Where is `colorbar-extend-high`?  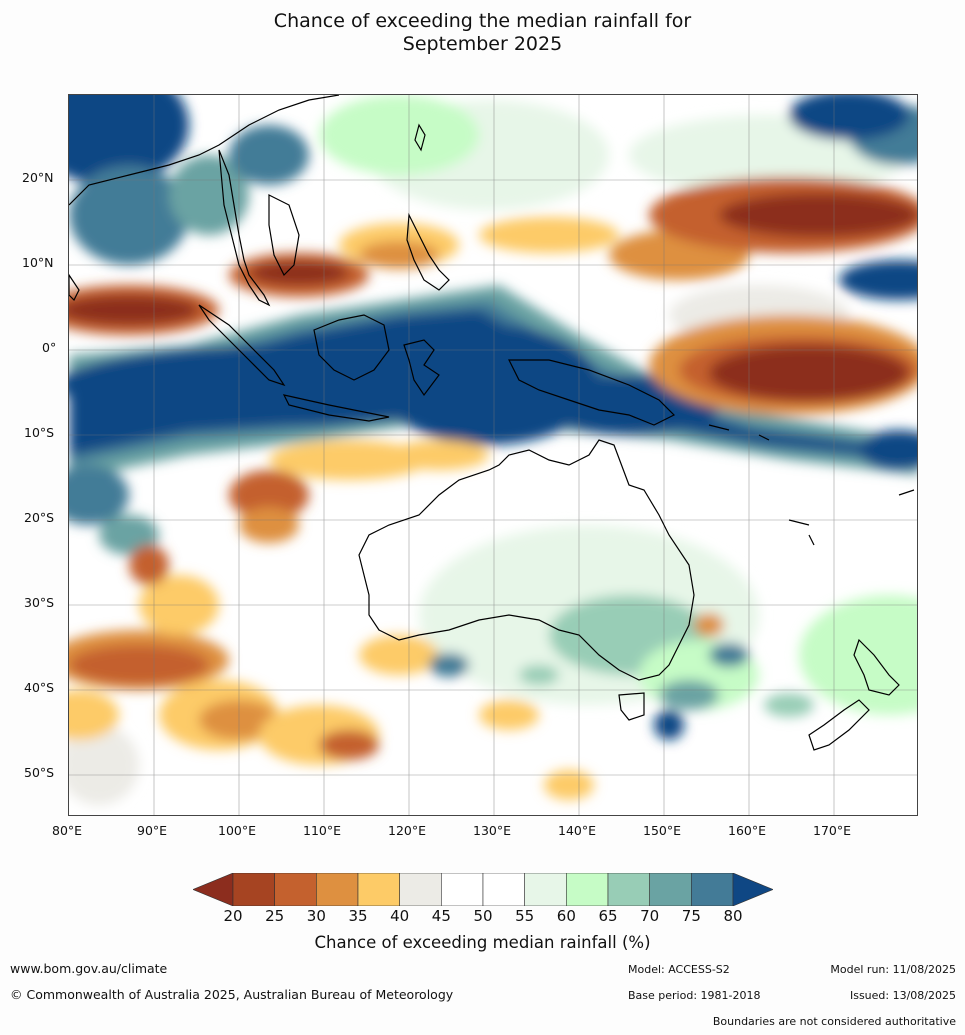
colorbar-extend-high is located at coordinates (752, 889).